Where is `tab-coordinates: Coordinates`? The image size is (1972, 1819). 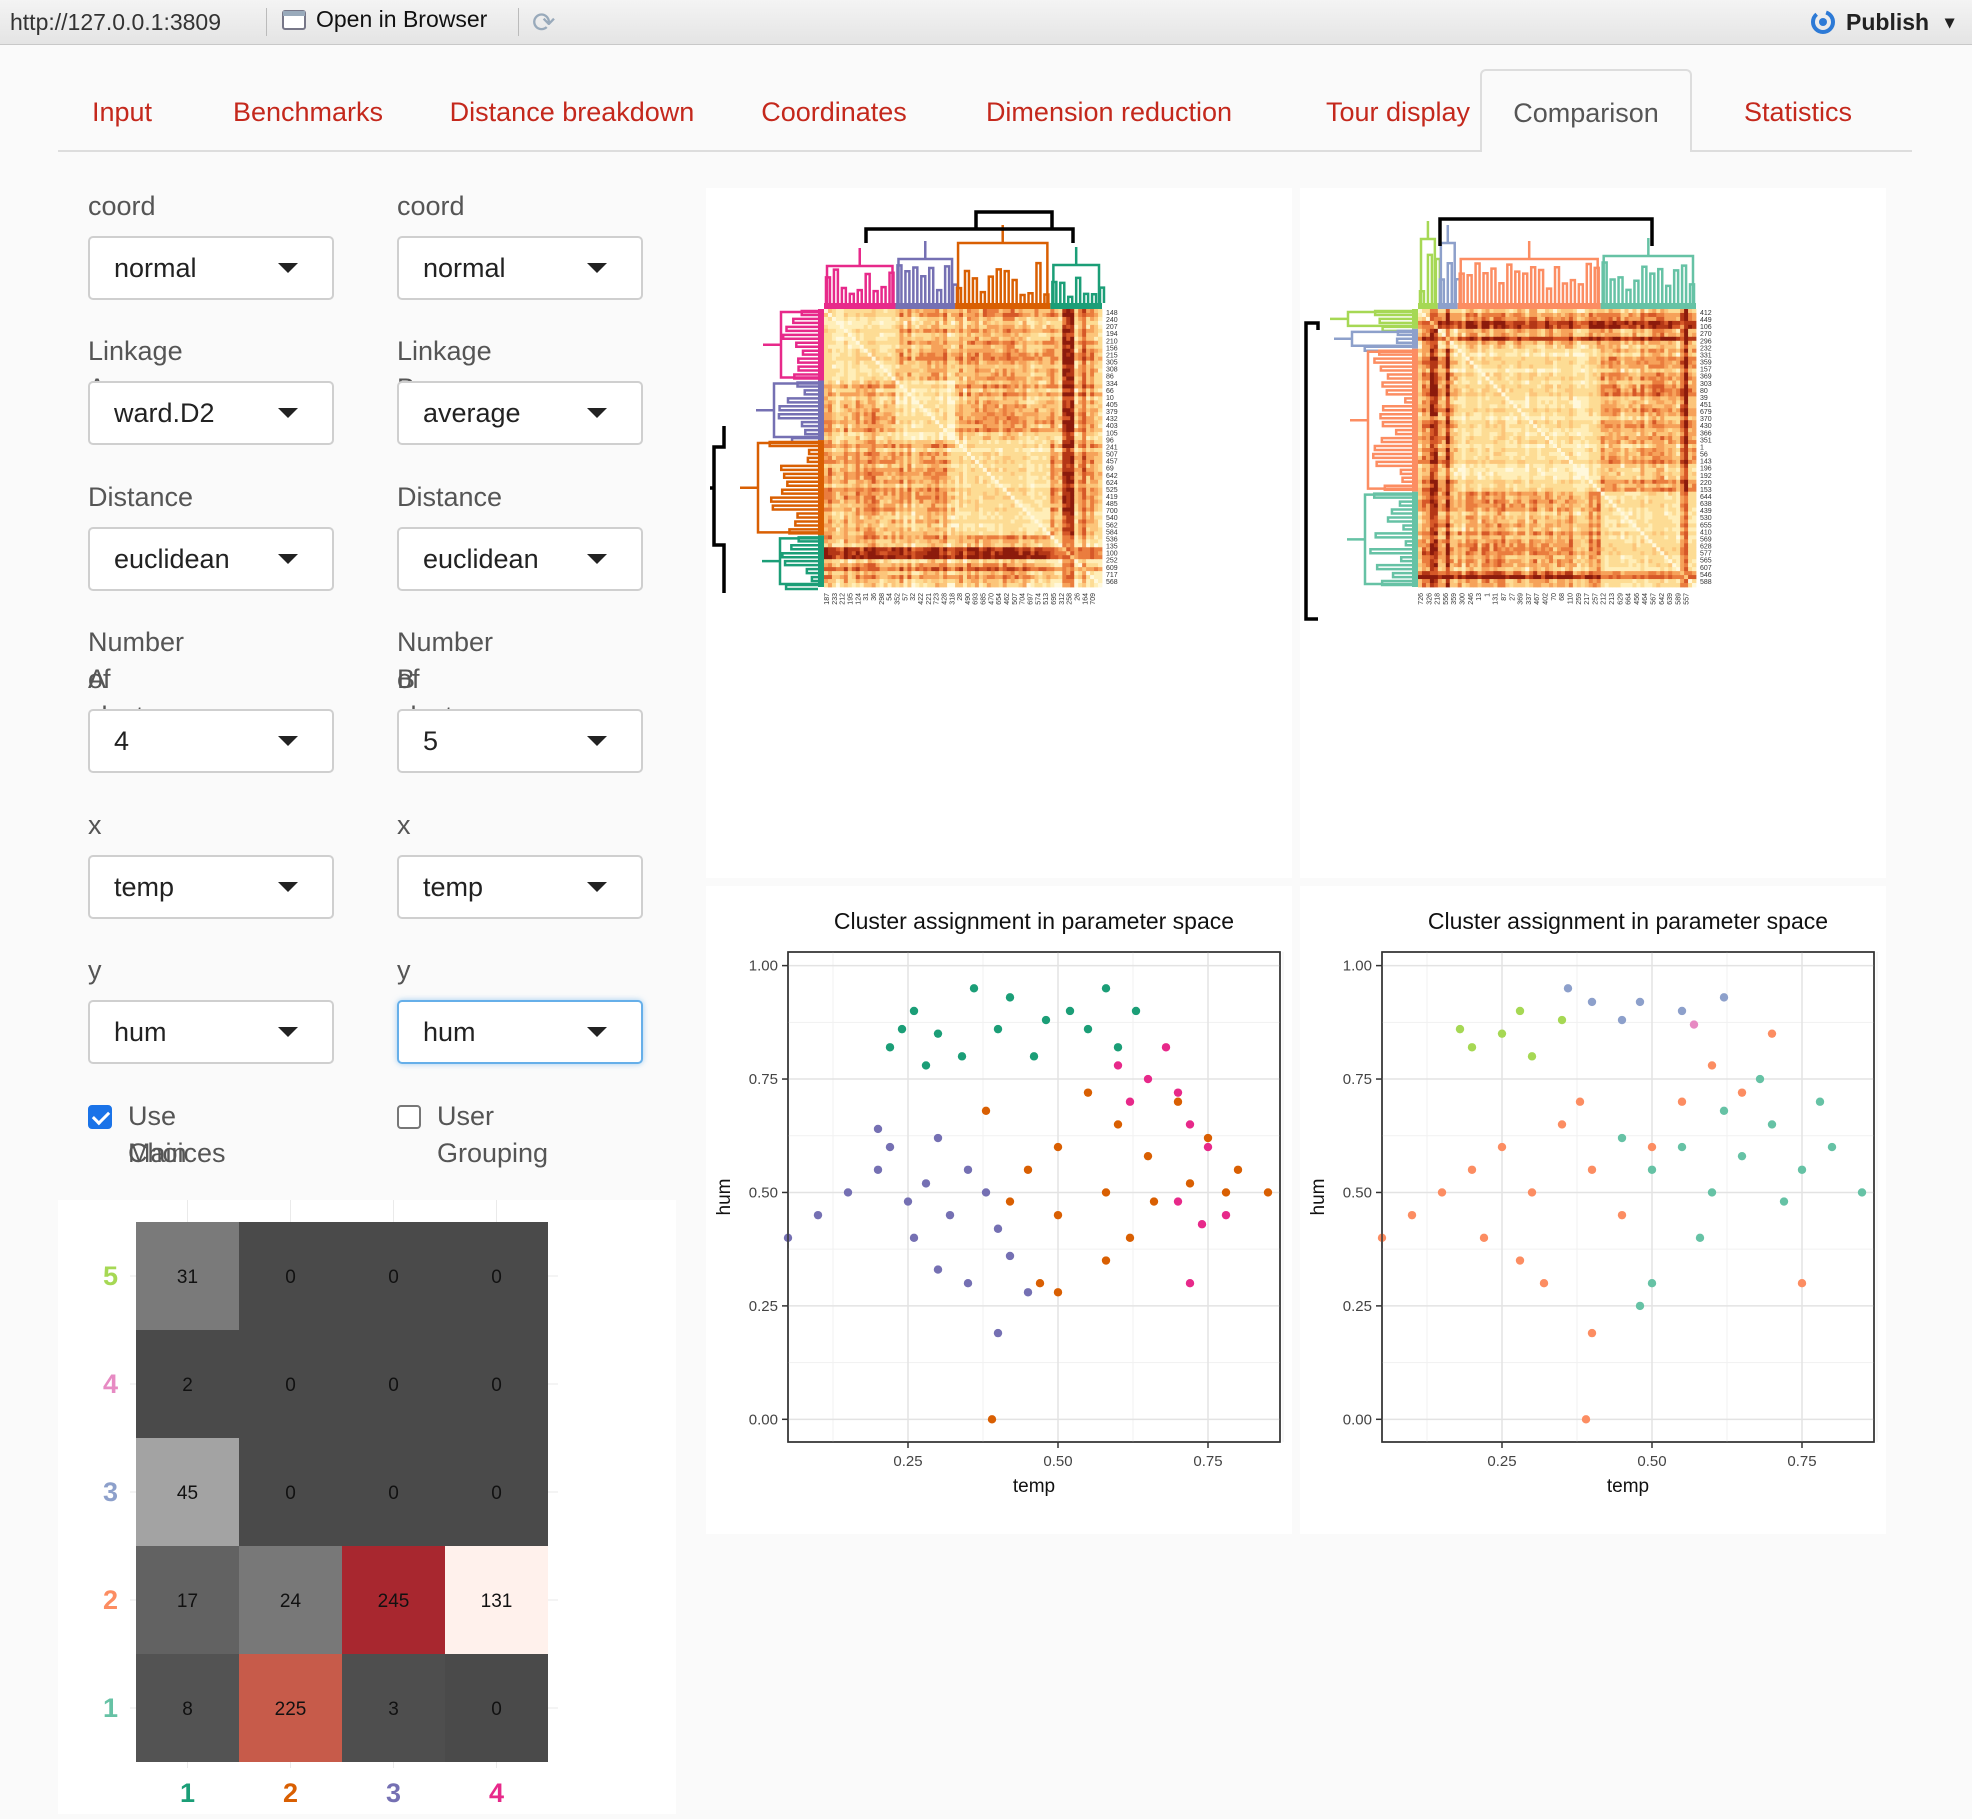
tab-coordinates: Coordinates is located at coordinates (834, 110).